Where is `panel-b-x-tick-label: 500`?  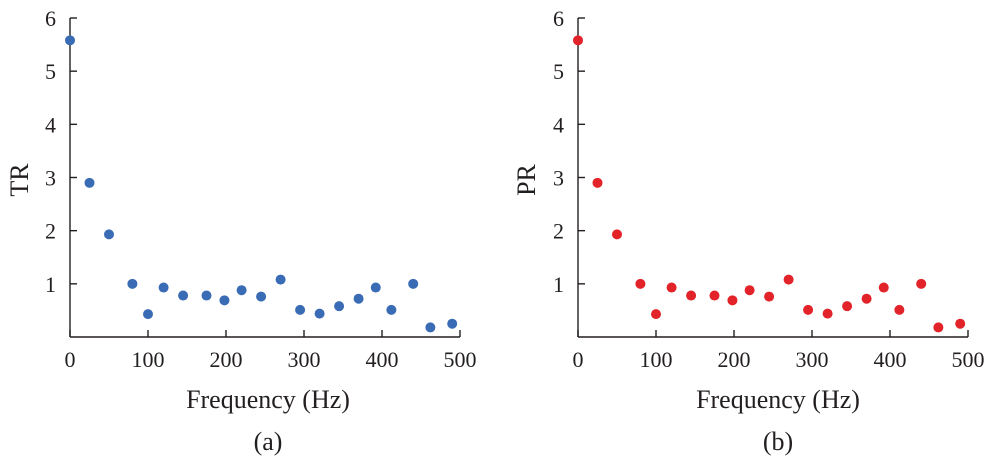 panel-b-x-tick-label: 500 is located at coordinates (968, 359).